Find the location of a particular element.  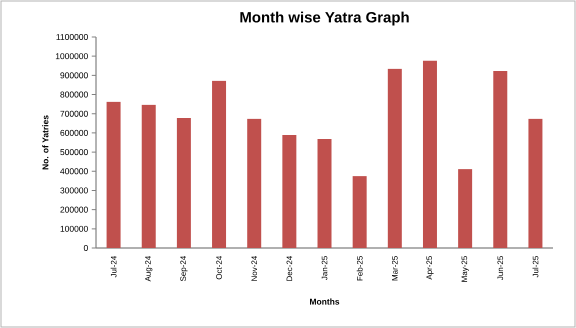

y-axis-title: No. of Yatries is located at coordinates (45, 142).